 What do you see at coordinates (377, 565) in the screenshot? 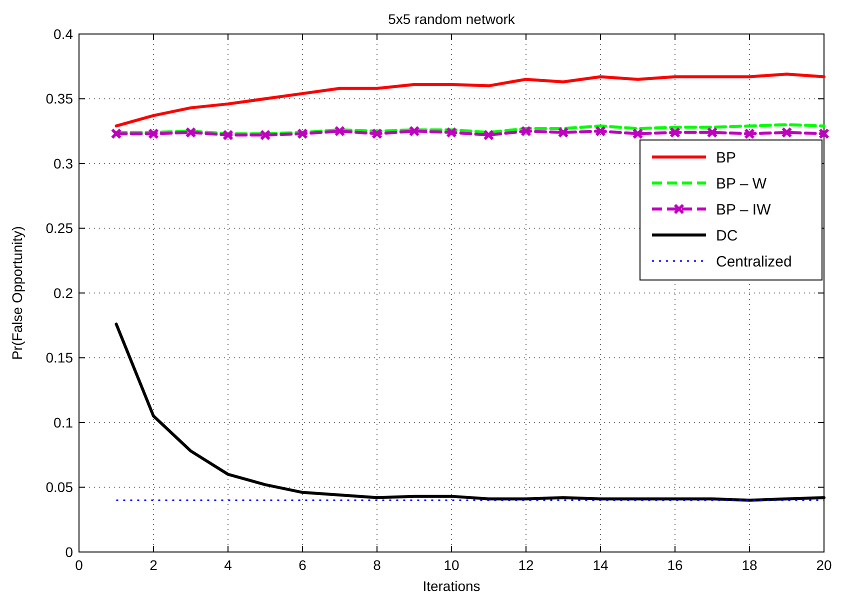
I see `x-tick-label: 8` at bounding box center [377, 565].